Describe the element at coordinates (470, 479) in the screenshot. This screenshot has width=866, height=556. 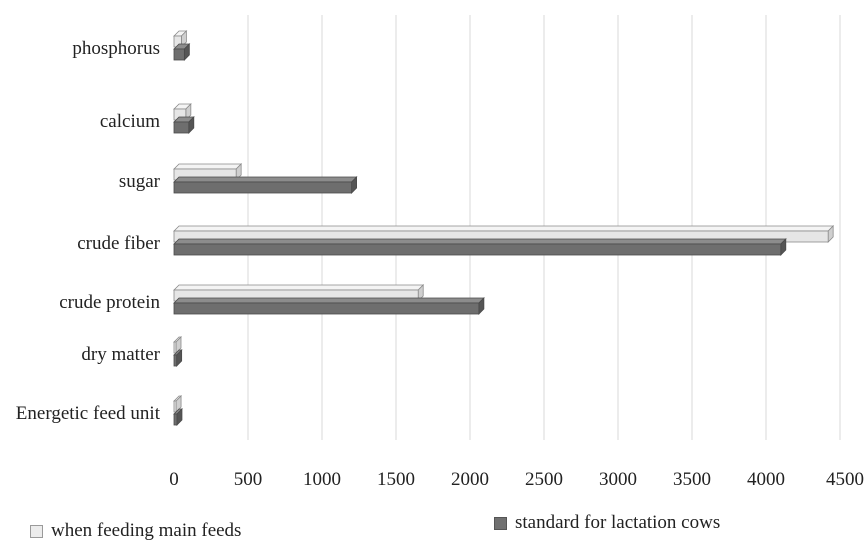
I see `x-tick-label: 2000` at that location.